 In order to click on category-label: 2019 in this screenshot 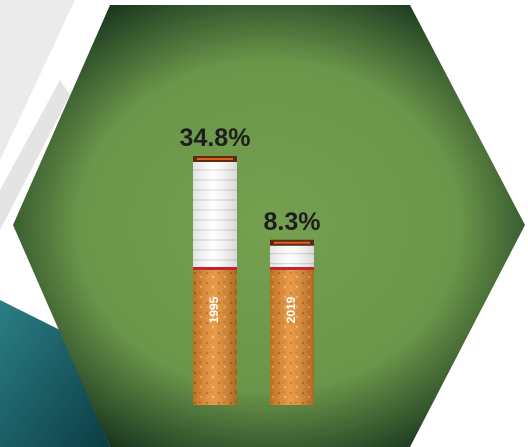, I will do `click(291, 309)`.